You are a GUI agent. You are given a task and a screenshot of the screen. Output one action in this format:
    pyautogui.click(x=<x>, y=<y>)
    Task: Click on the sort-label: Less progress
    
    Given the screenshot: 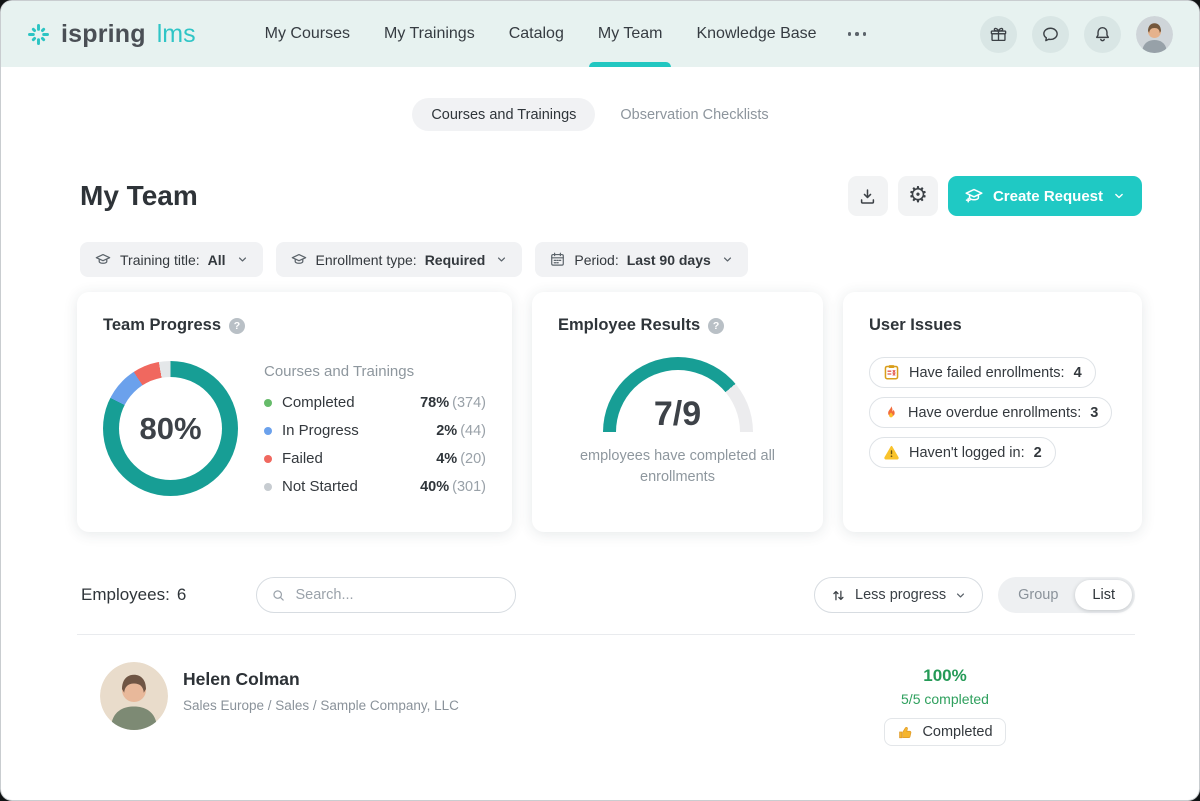 What is the action you would take?
    pyautogui.click(x=901, y=595)
    